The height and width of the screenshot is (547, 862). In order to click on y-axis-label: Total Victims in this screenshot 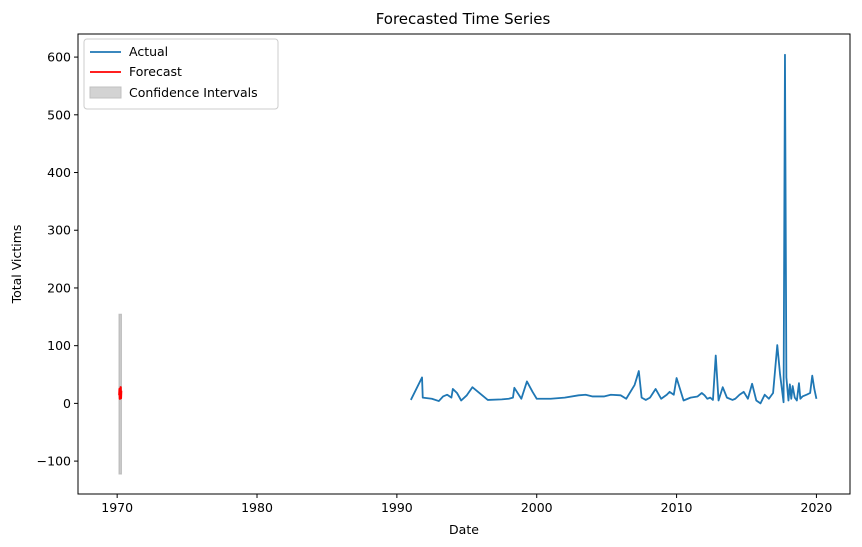, I will do `click(16, 265)`.